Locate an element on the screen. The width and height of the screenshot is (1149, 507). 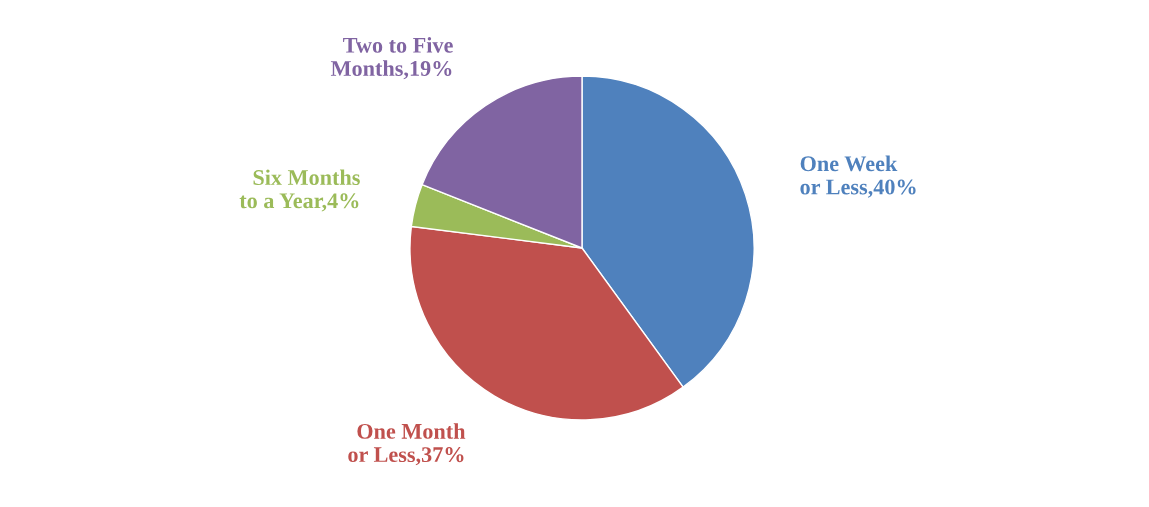
slice-label: Six Months to a Year,4% is located at coordinates (299, 190).